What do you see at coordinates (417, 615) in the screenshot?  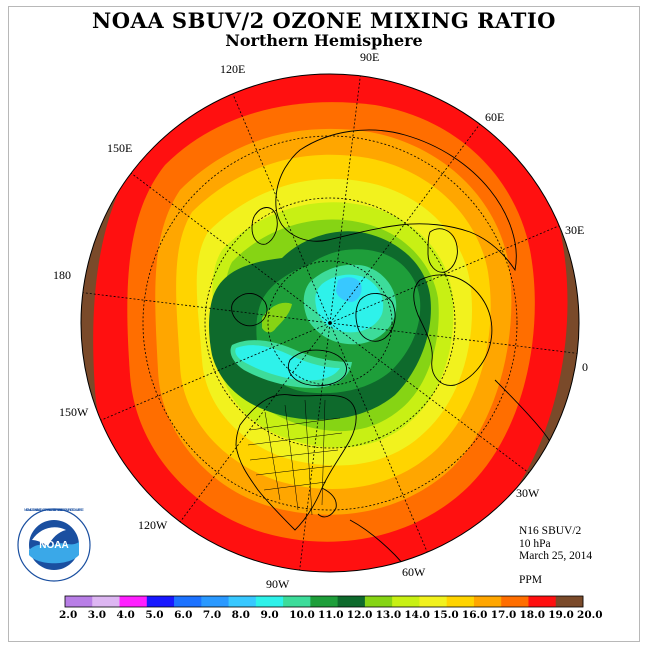 I see `colorbar-tick-label: 14.0` at bounding box center [417, 615].